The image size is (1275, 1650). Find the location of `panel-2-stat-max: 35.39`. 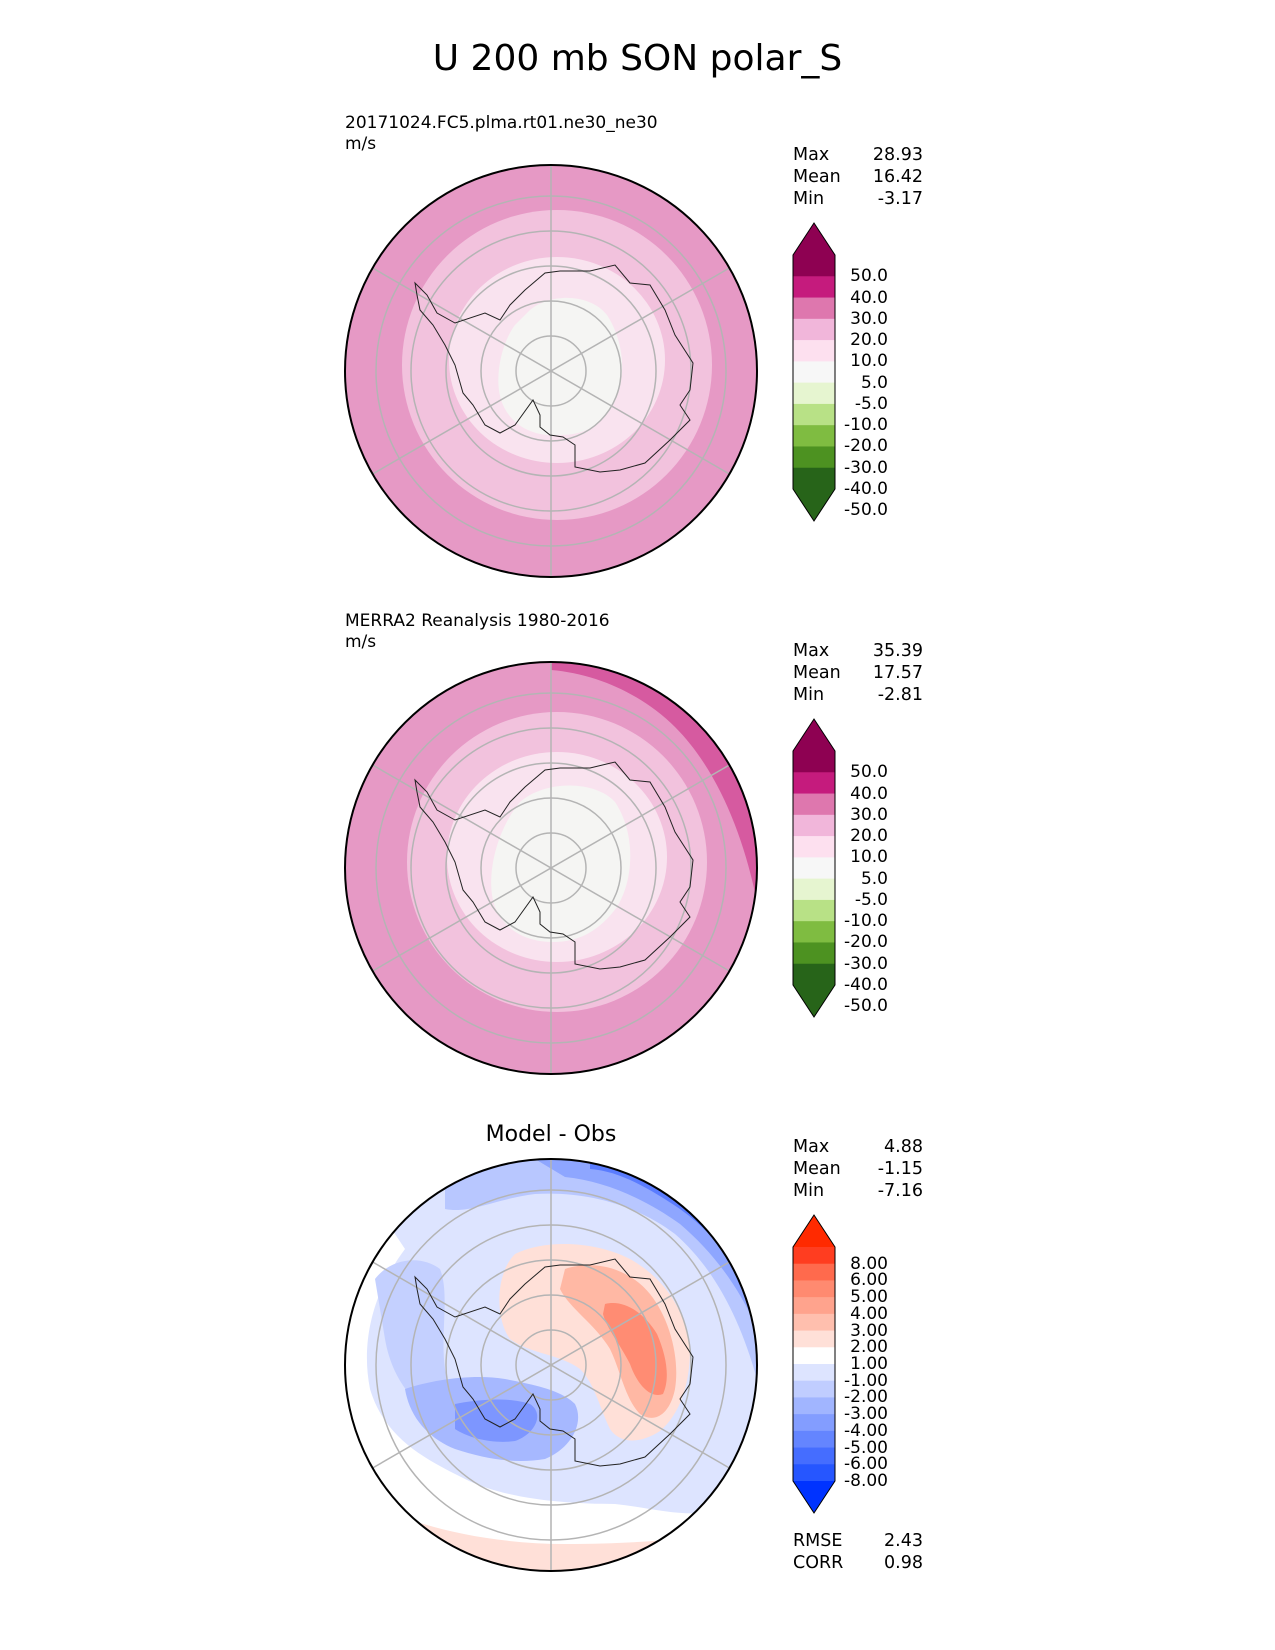

panel-2-stat-max: 35.39 is located at coordinates (897, 651).